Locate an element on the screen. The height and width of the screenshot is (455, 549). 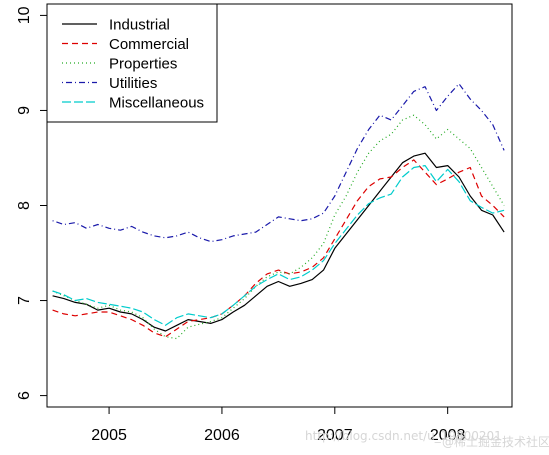
legend-label: Miscellaneous is located at coordinates (156, 103).